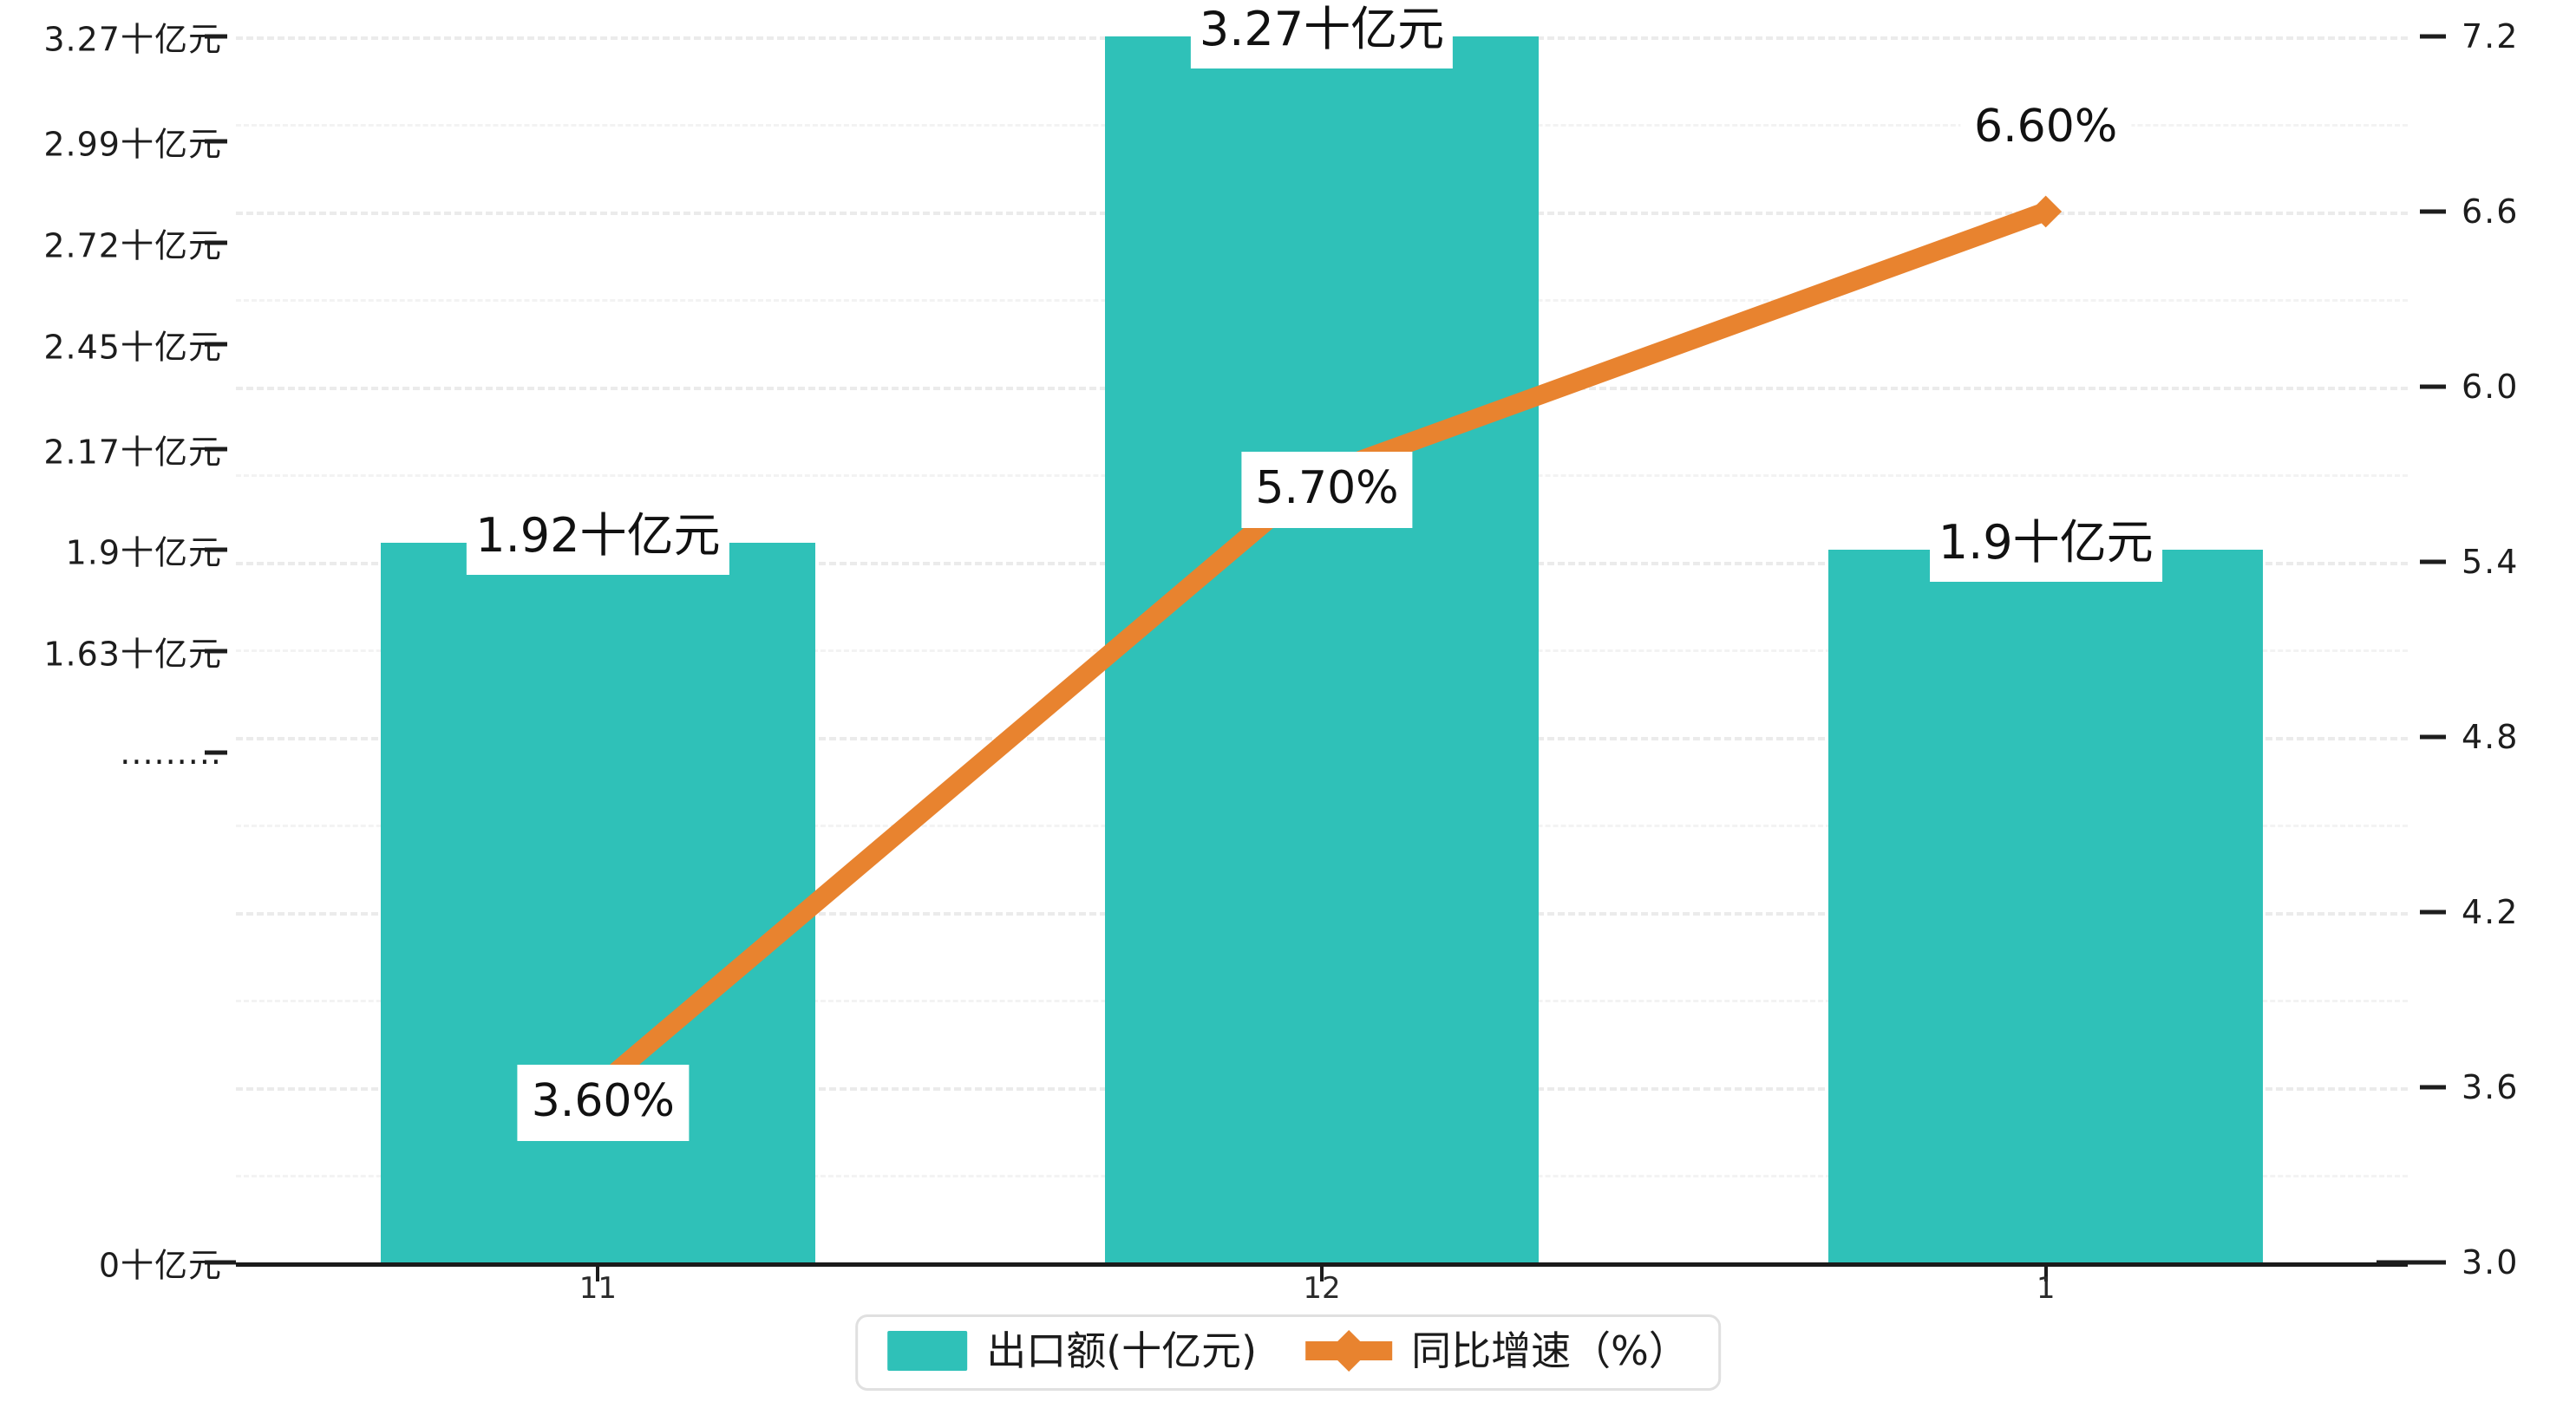 The width and height of the screenshot is (2576, 1415). What do you see at coordinates (2491, 737) in the screenshot?
I see `y-axis-right-tick-label: 4.8` at bounding box center [2491, 737].